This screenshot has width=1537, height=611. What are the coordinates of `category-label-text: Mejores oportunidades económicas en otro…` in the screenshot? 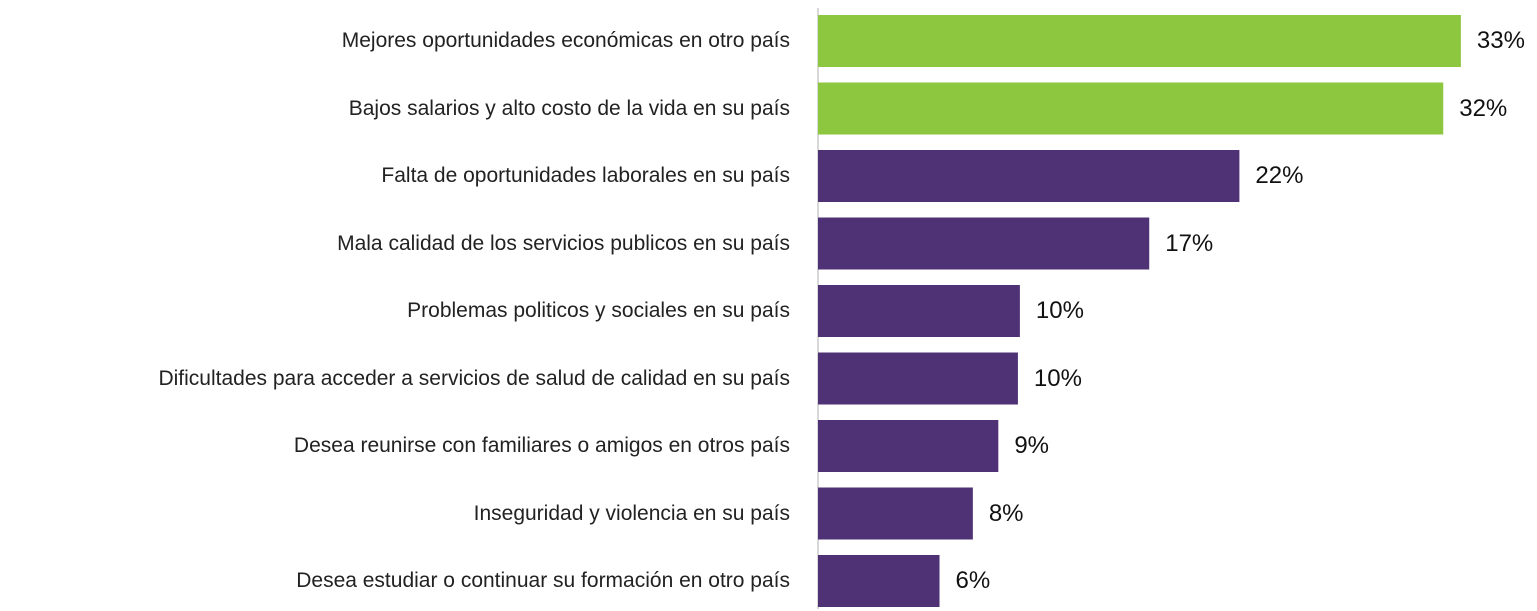 It's located at (565, 40).